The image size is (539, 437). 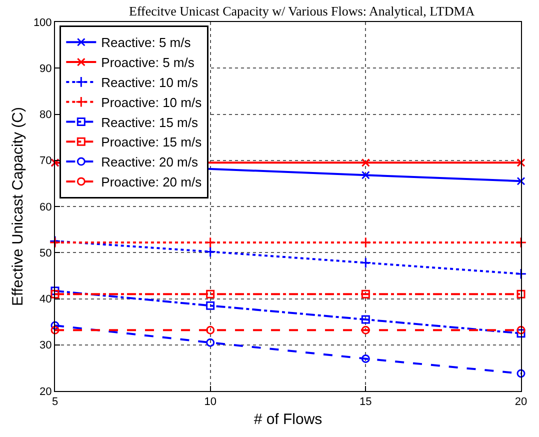 What do you see at coordinates (55, 402) in the screenshot?
I see `x-tick-label: 5` at bounding box center [55, 402].